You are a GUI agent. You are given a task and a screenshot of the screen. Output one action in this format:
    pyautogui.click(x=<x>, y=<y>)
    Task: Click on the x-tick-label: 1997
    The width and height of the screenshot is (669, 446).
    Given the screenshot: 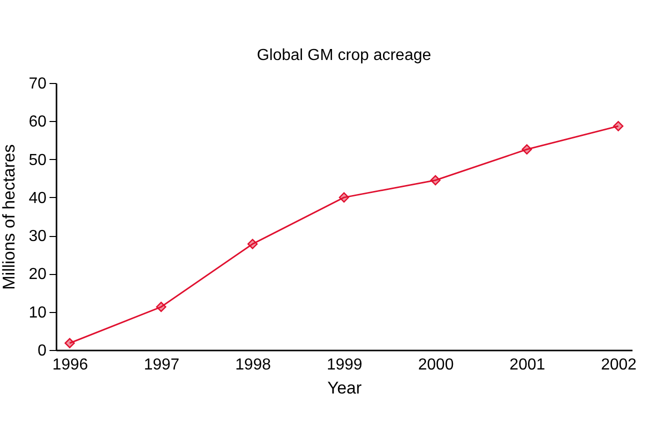 What is the action you would take?
    pyautogui.click(x=162, y=365)
    